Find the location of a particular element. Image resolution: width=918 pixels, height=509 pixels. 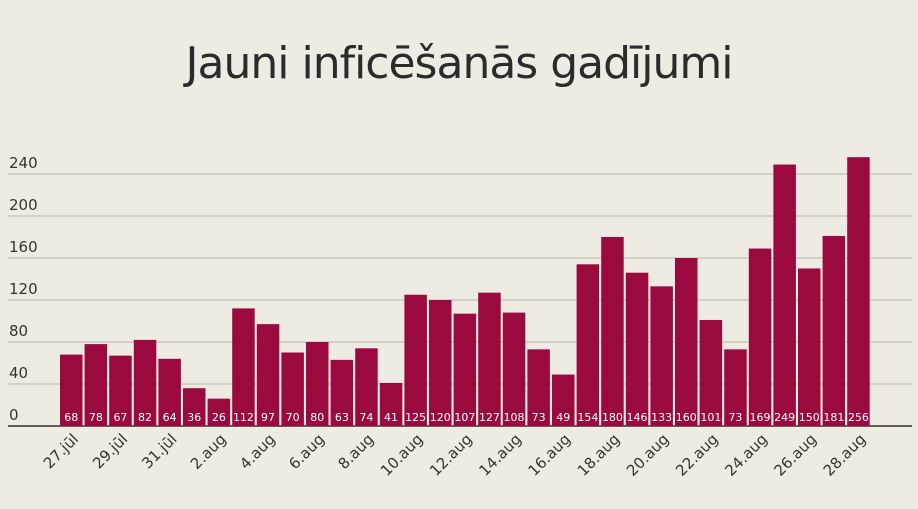

bar-value-label: 181 is located at coordinates (833, 417).